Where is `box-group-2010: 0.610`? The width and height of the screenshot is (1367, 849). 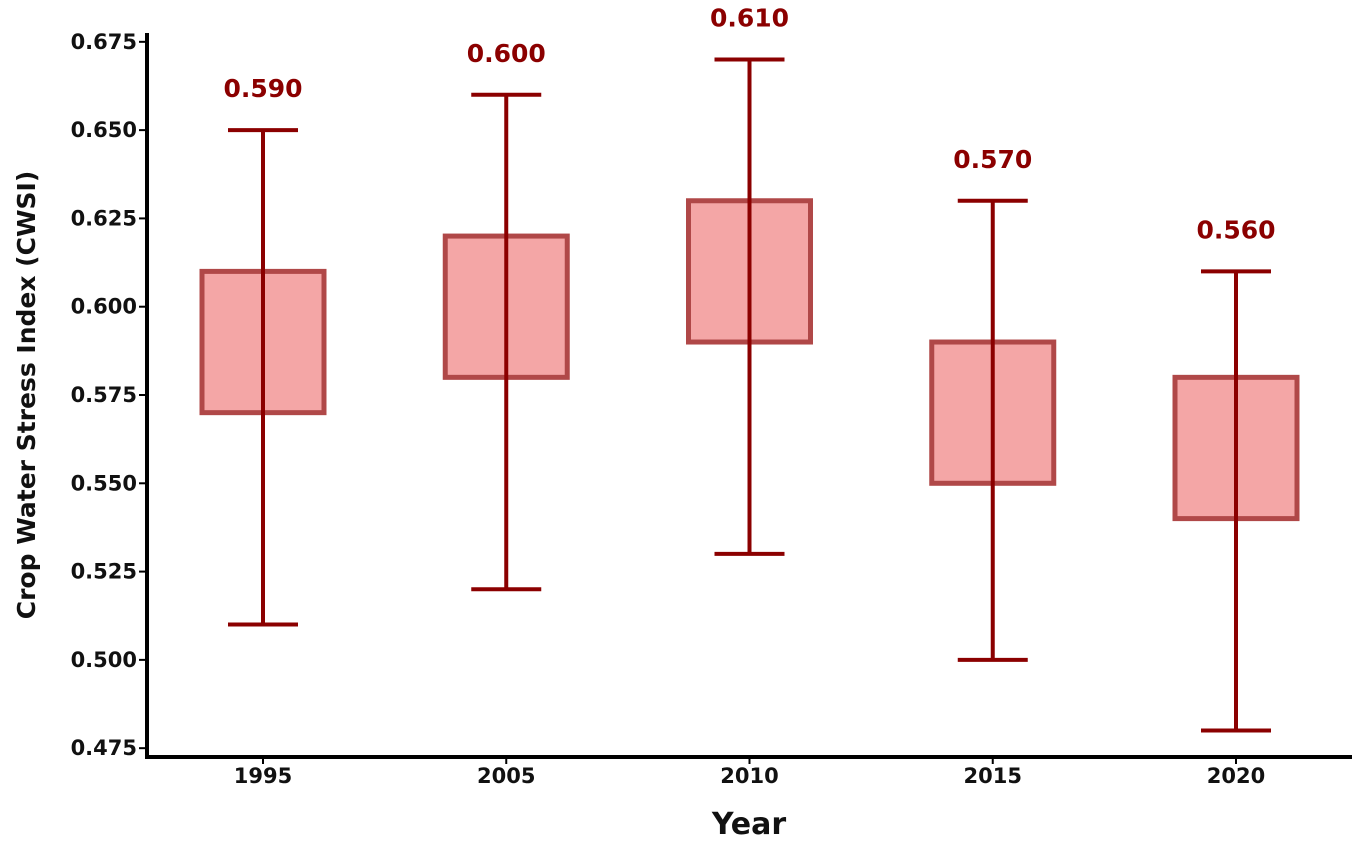
box-group-2010: 0.610 is located at coordinates (749, 279).